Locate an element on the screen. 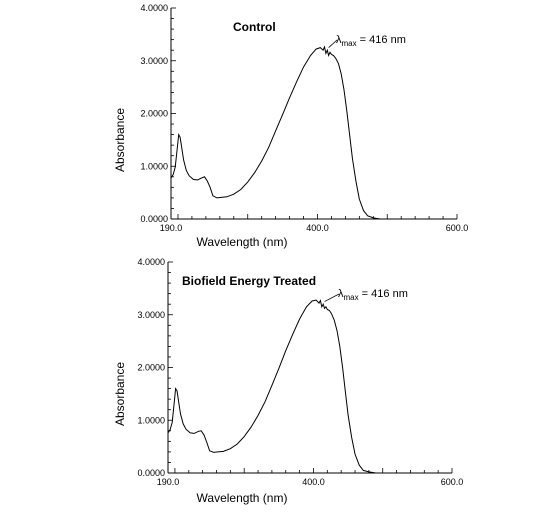  panel-title: Biofield Energy Treated is located at coordinates (249, 281).